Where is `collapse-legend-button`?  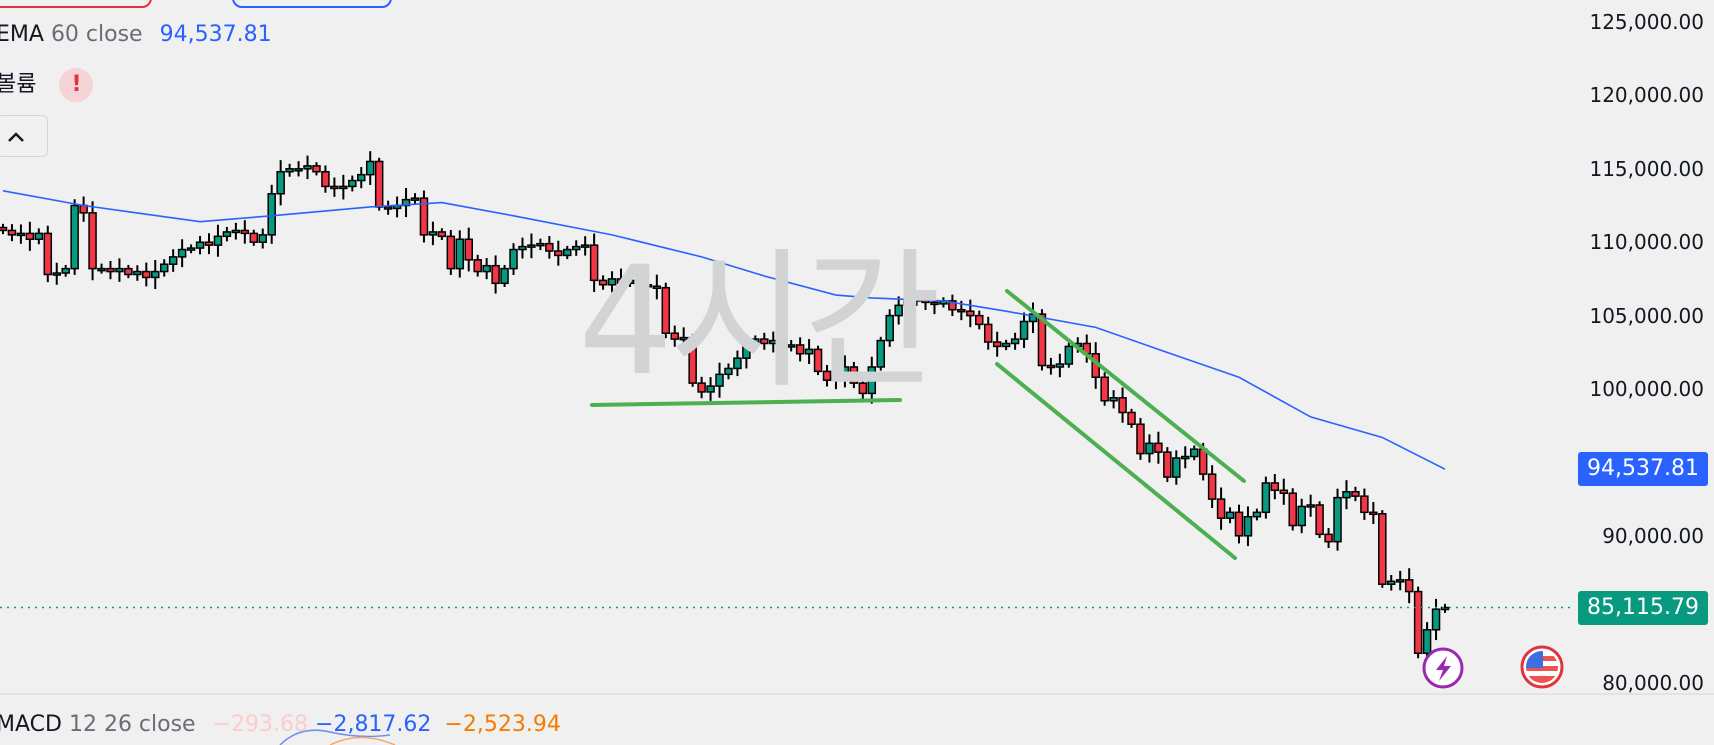 collapse-legend-button is located at coordinates (24, 136).